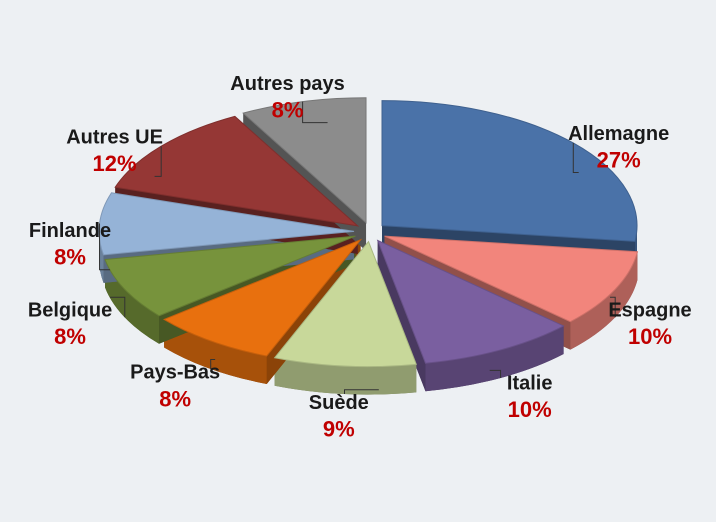 The width and height of the screenshot is (716, 522). What do you see at coordinates (530, 384) in the screenshot?
I see `category-label: Italie` at bounding box center [530, 384].